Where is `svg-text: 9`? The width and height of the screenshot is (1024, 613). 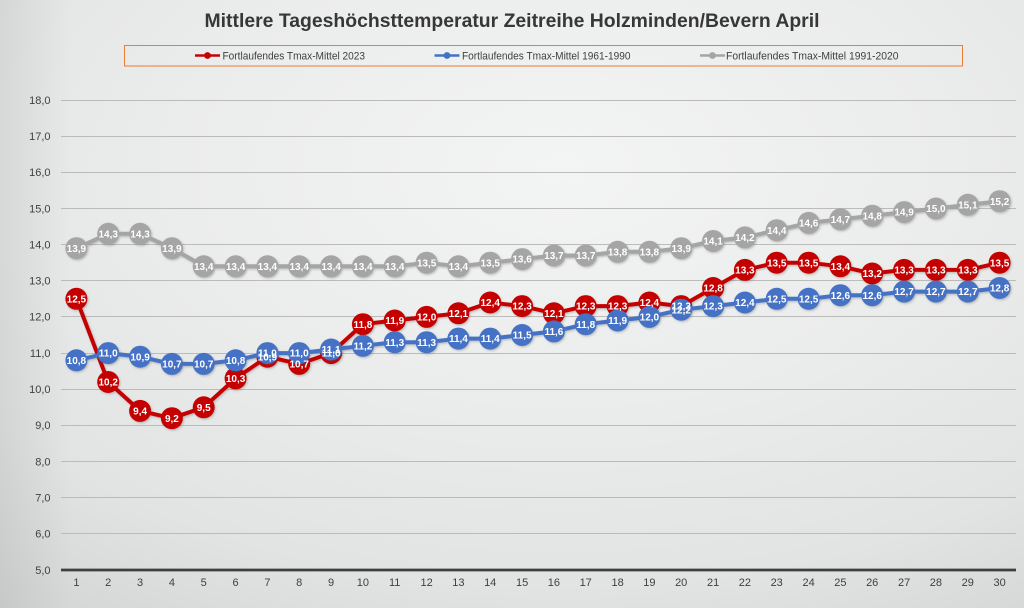 svg-text: 9 is located at coordinates (331, 583).